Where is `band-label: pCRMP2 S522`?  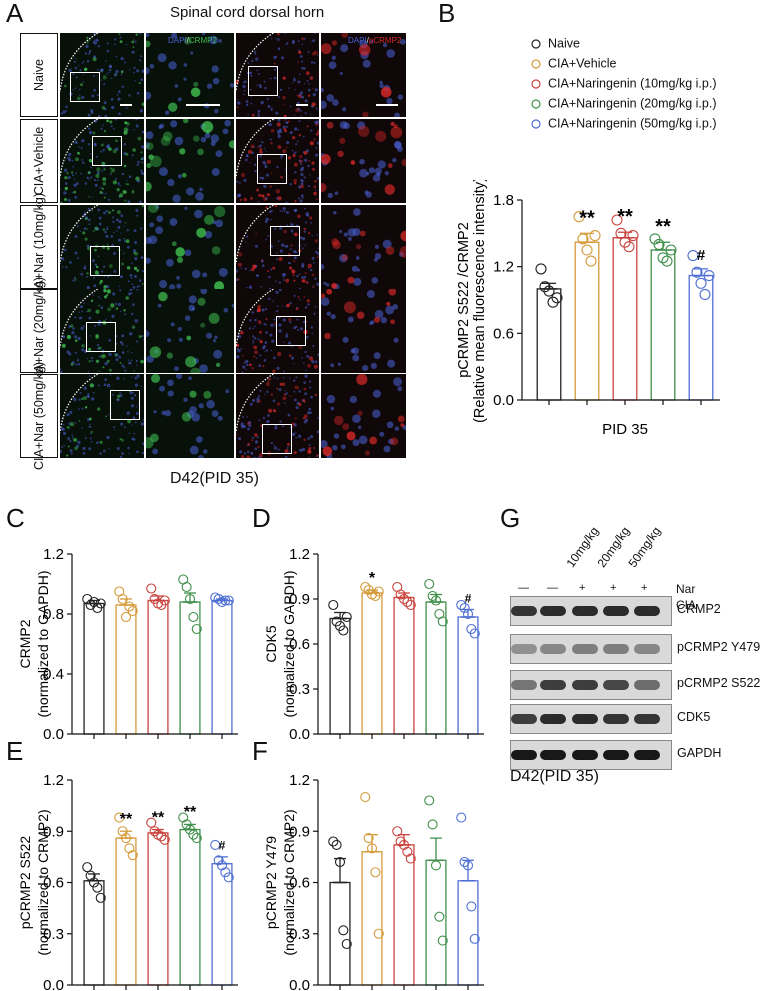 band-label: pCRMP2 S522 is located at coordinates (719, 683).